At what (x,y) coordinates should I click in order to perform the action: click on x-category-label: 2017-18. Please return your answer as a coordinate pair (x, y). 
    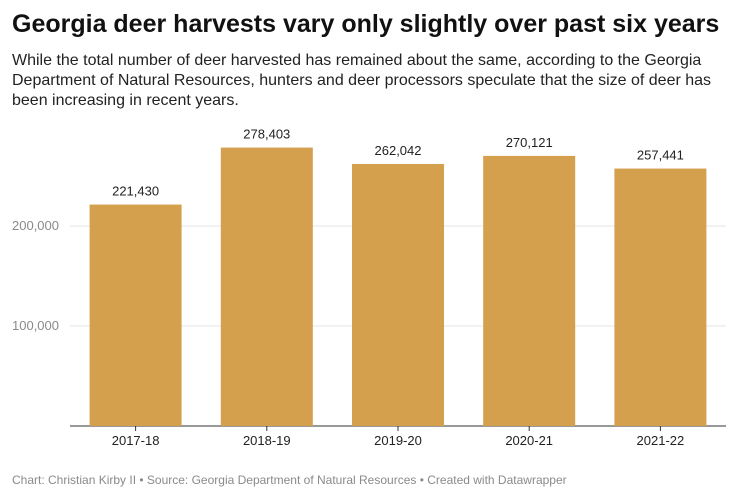
    Looking at the image, I should click on (136, 440).